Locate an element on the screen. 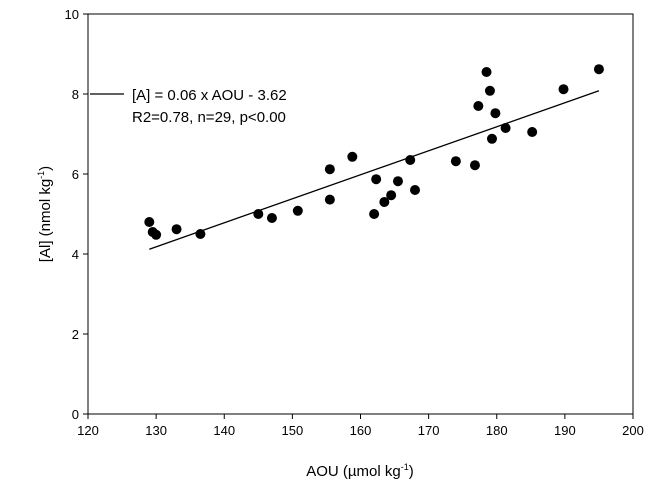  x-axis-ticks: 120 130 140 150 160 170 180 190 200 is located at coordinates (360, 426).